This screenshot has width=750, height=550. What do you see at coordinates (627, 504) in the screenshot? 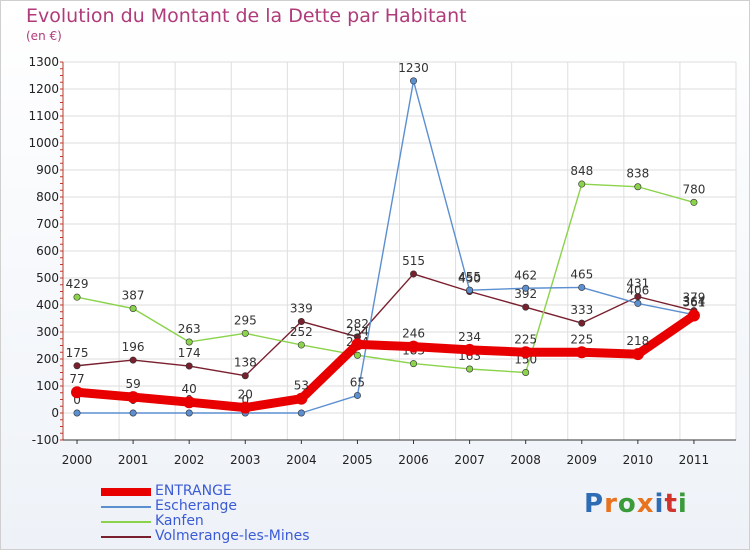
I see `logo-letter: o` at bounding box center [627, 504].